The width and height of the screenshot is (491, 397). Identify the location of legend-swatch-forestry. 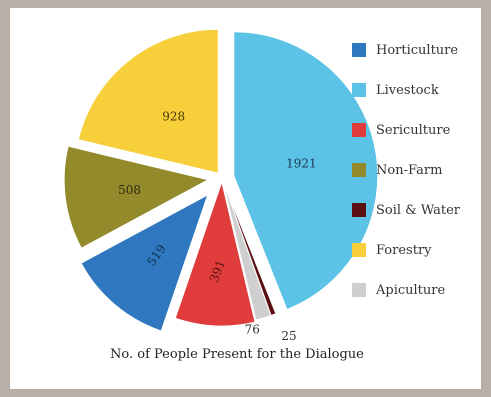
(359, 250).